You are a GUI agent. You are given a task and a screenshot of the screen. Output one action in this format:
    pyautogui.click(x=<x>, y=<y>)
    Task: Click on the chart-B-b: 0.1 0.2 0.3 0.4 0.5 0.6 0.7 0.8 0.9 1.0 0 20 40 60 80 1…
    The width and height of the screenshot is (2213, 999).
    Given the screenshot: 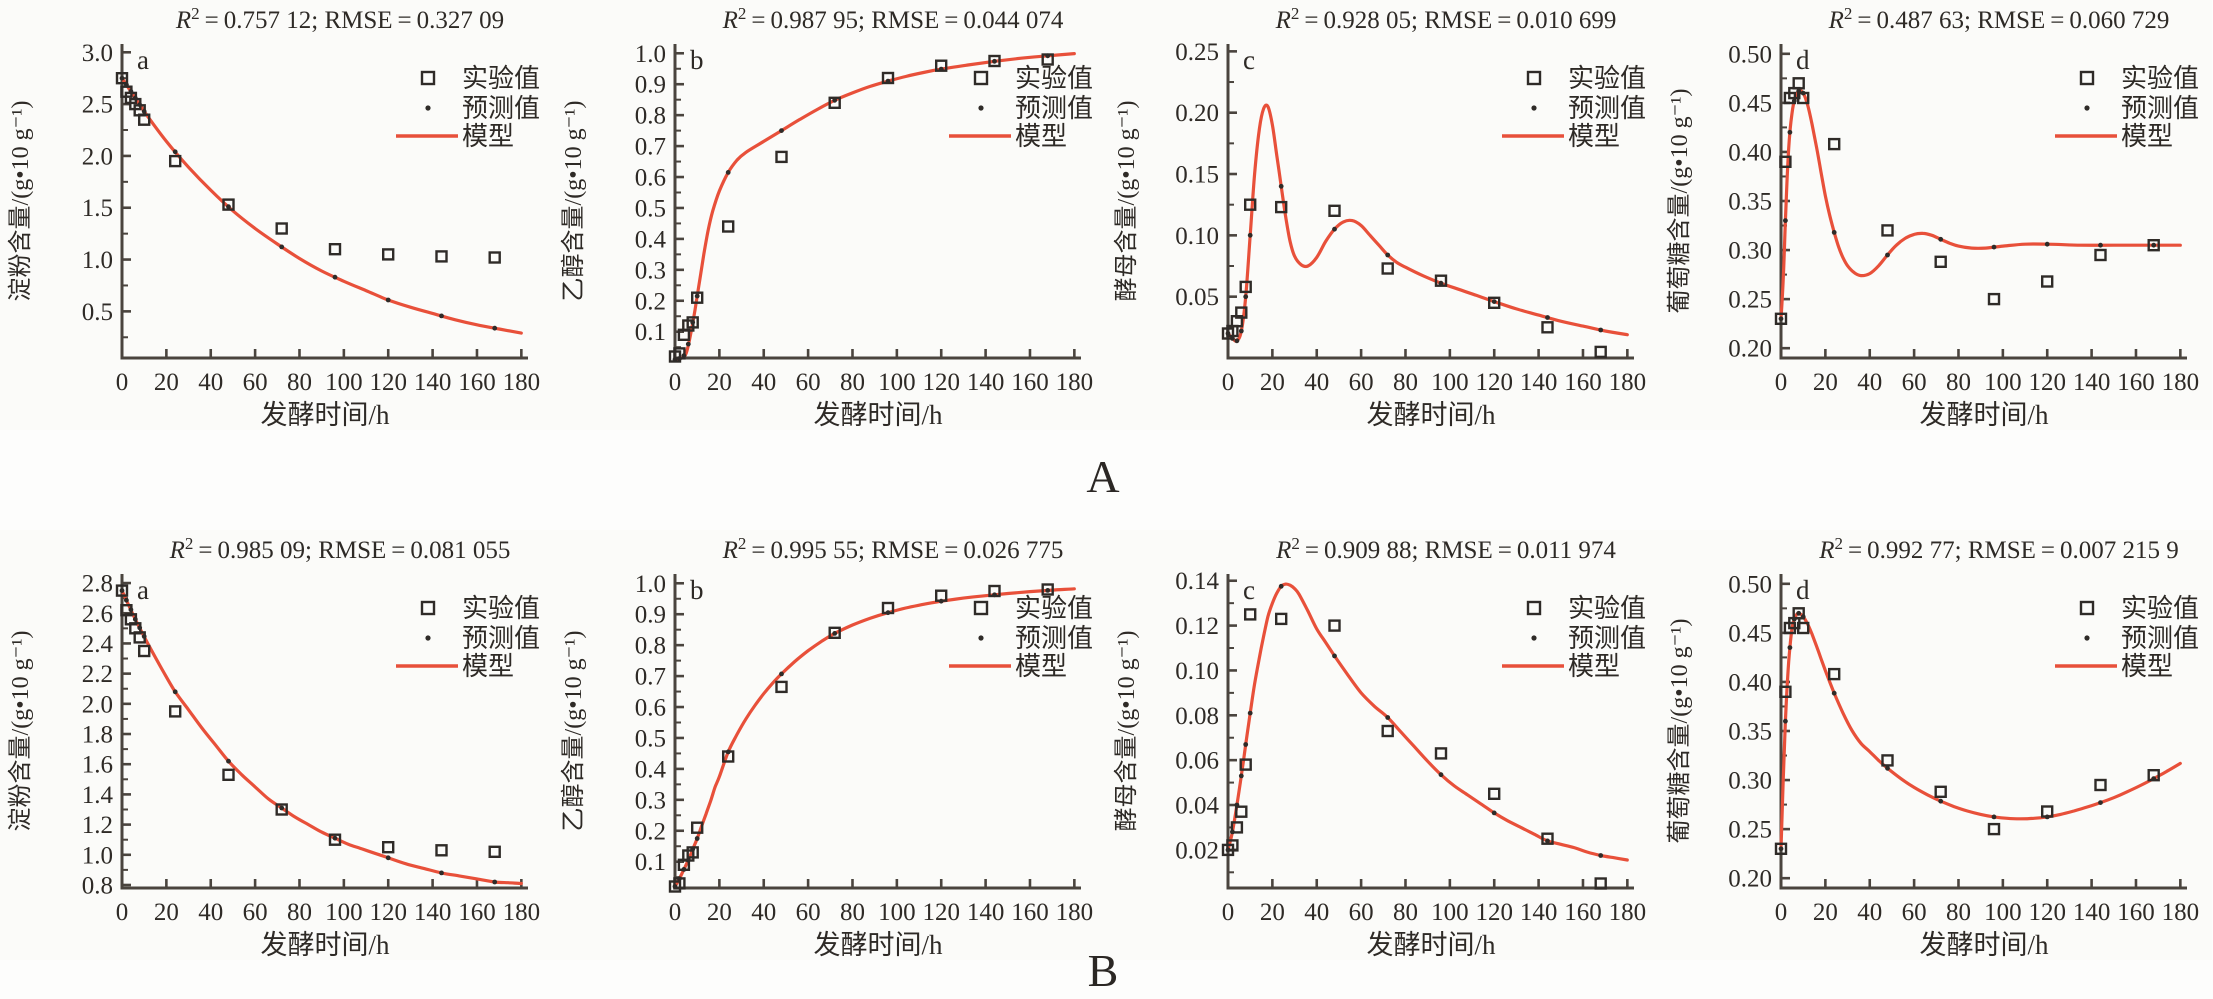 What is the action you would take?
    pyautogui.click(x=829, y=745)
    